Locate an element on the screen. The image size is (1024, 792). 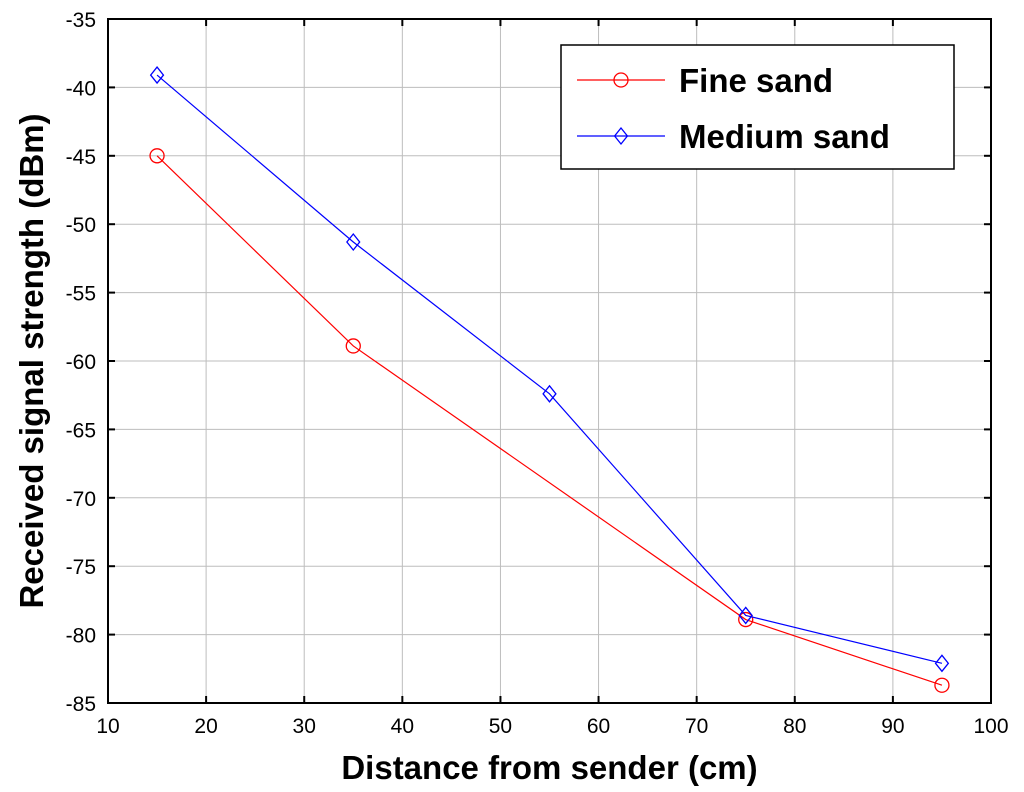
x-tick-label: 100 is located at coordinates (990, 726).